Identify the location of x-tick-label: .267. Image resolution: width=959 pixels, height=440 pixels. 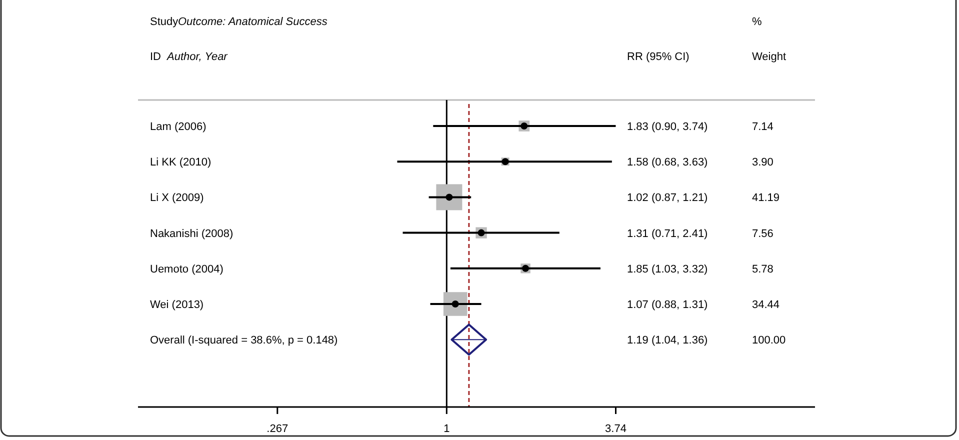
(277, 429).